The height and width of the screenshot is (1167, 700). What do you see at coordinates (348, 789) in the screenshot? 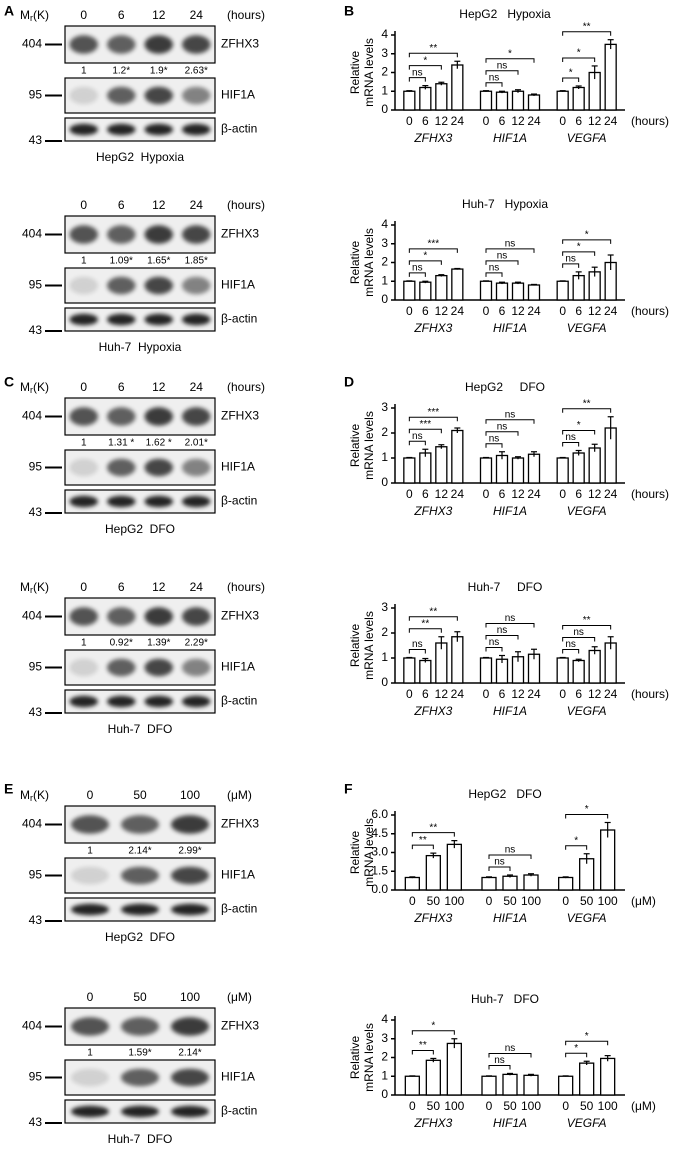
I see `panel-letter: F` at bounding box center [348, 789].